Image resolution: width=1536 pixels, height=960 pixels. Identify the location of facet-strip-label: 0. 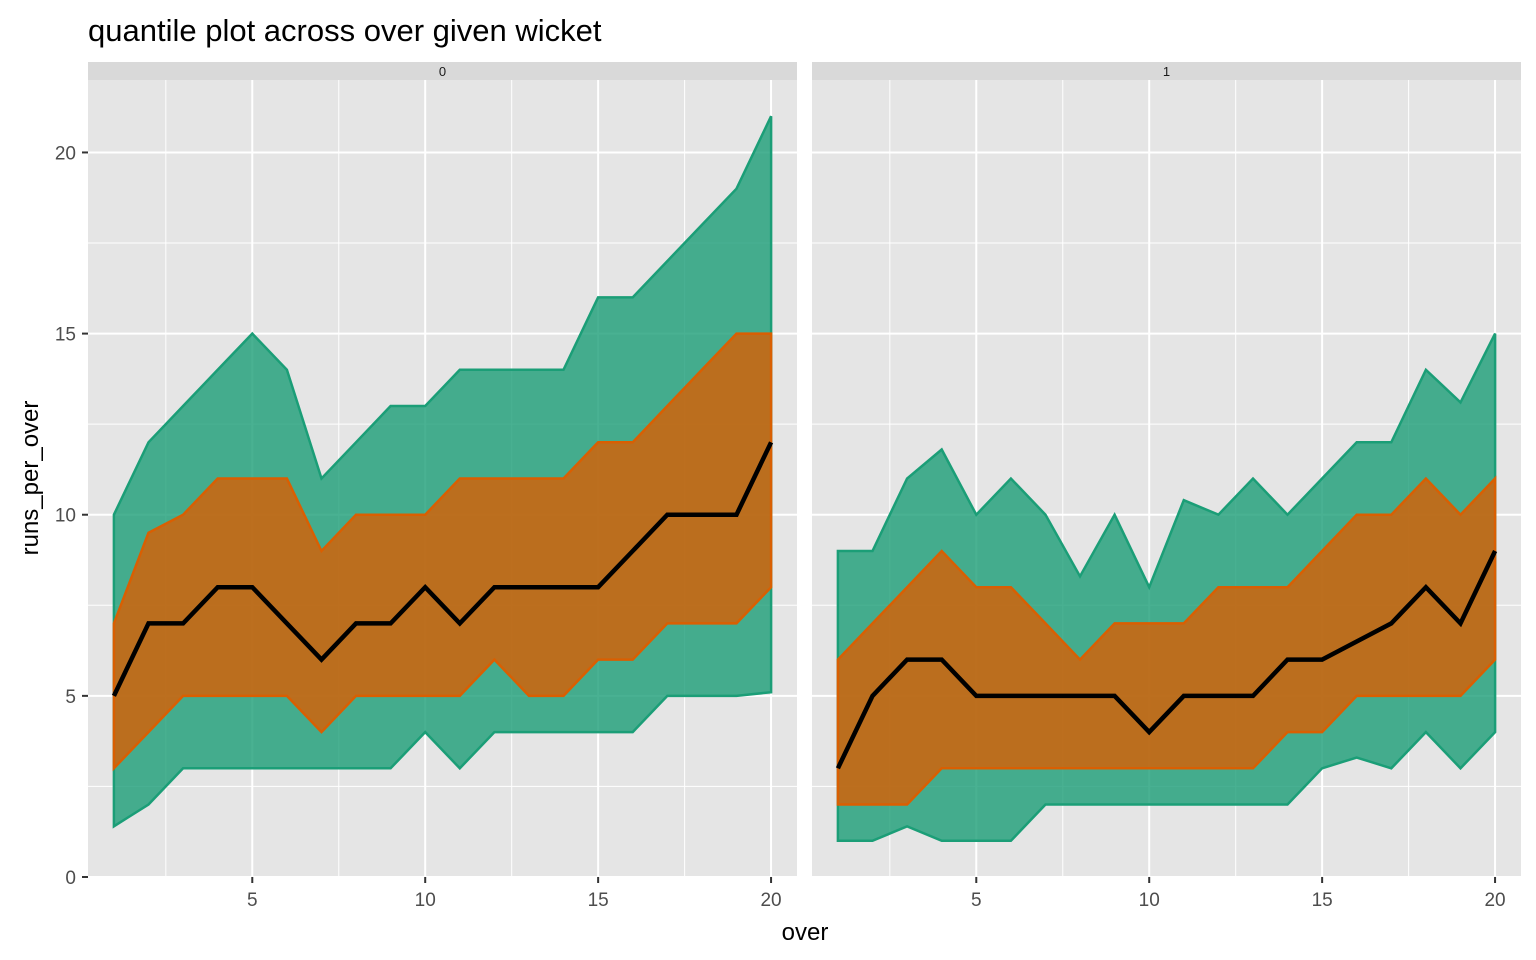
(442, 71).